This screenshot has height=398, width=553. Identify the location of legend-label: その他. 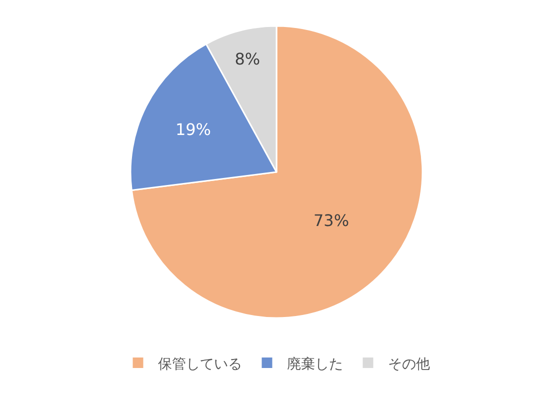
(409, 364).